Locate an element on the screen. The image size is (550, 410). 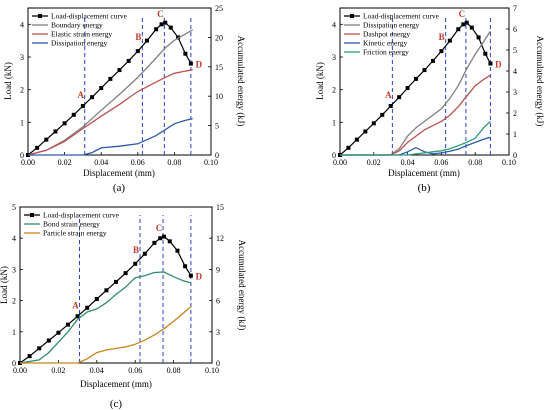
series-elastic-strain-energy is located at coordinates (110, 112).